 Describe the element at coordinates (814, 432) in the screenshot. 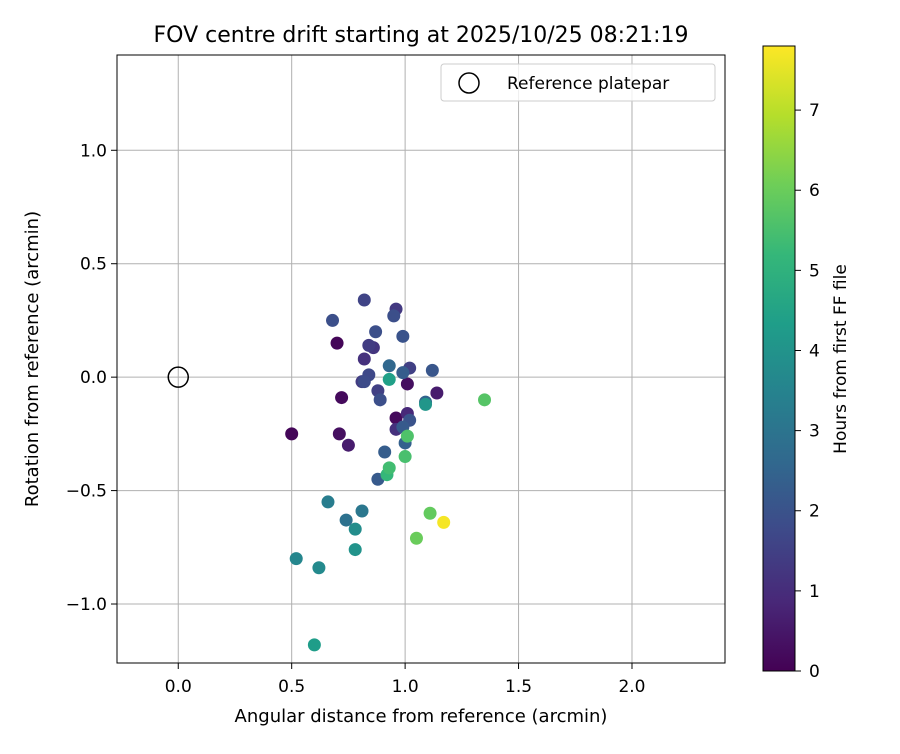

I see `colorbar-tick-label: 3` at that location.